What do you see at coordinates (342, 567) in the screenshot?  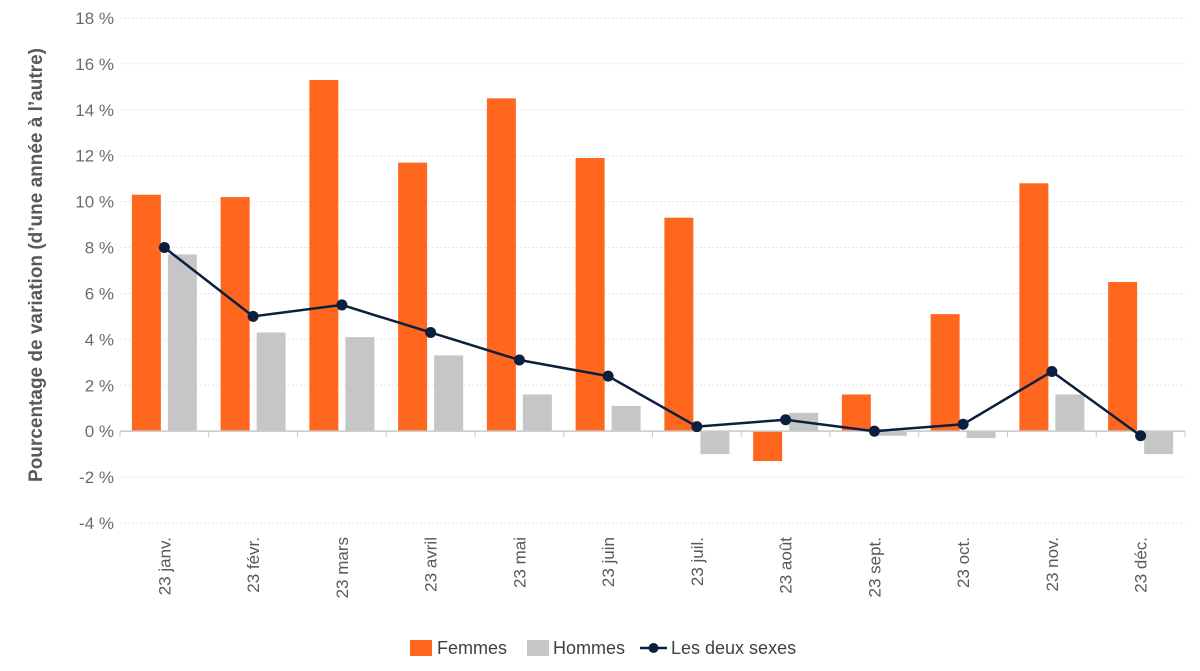 I see `x-tick-label: 23 mars` at bounding box center [342, 567].